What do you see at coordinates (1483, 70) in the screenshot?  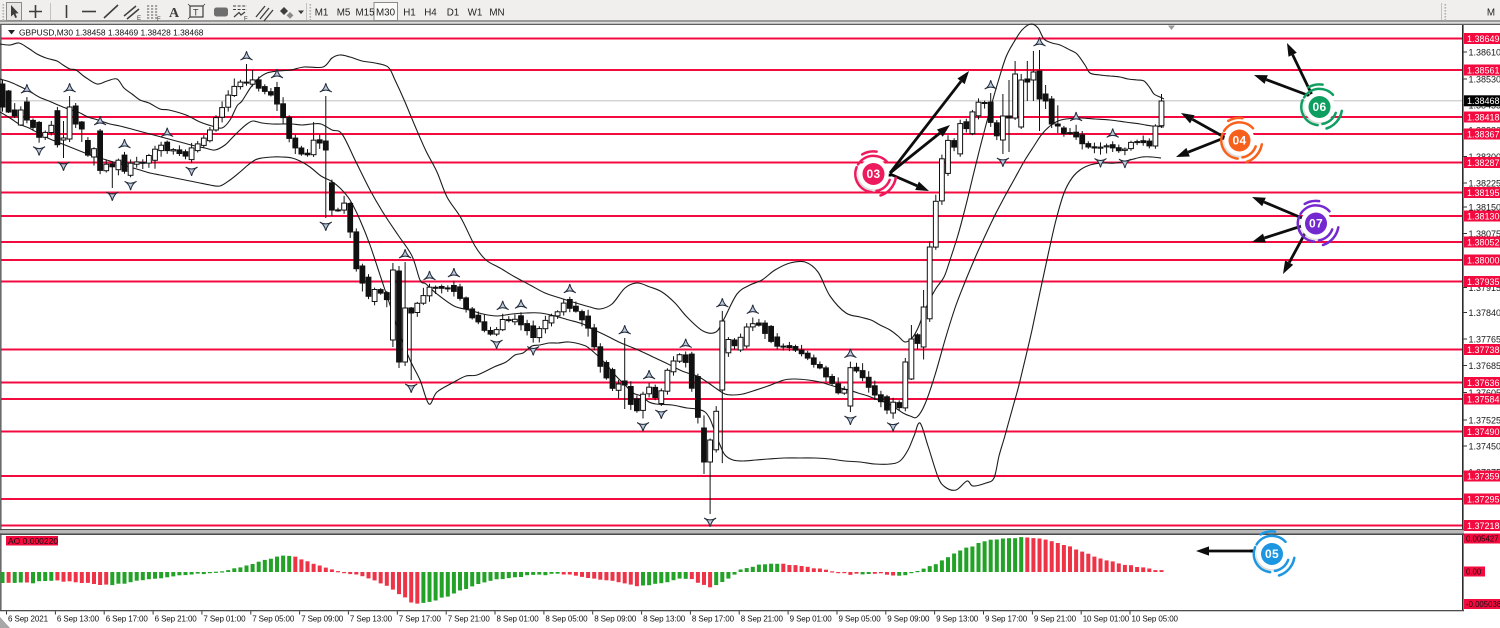 I see `svg-text: 1.38561` at bounding box center [1483, 70].